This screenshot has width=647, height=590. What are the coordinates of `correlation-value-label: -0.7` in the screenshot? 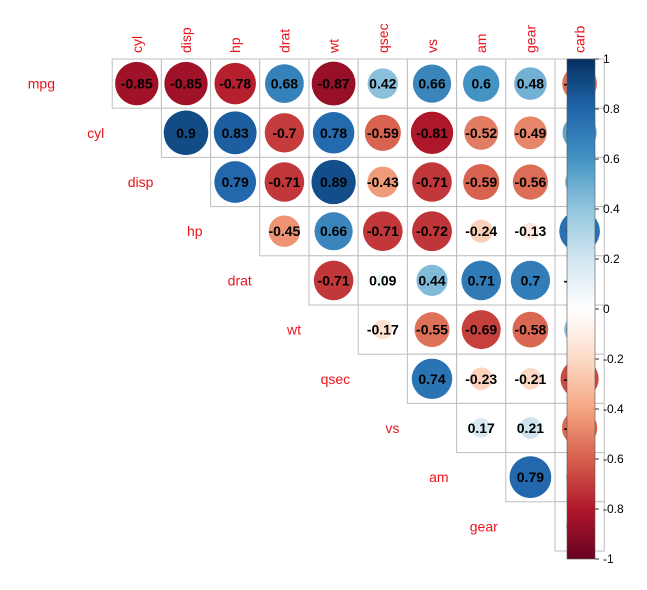 It's located at (284, 133).